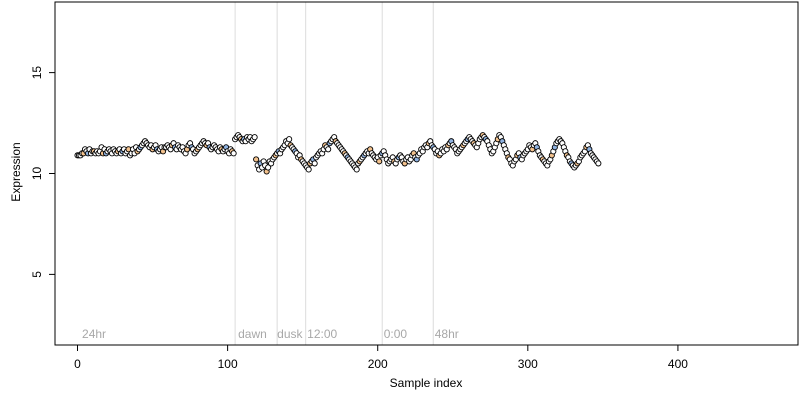 The image size is (800, 400). What do you see at coordinates (228, 364) in the screenshot?
I see `x-tick-label-1: 100` at bounding box center [228, 364].